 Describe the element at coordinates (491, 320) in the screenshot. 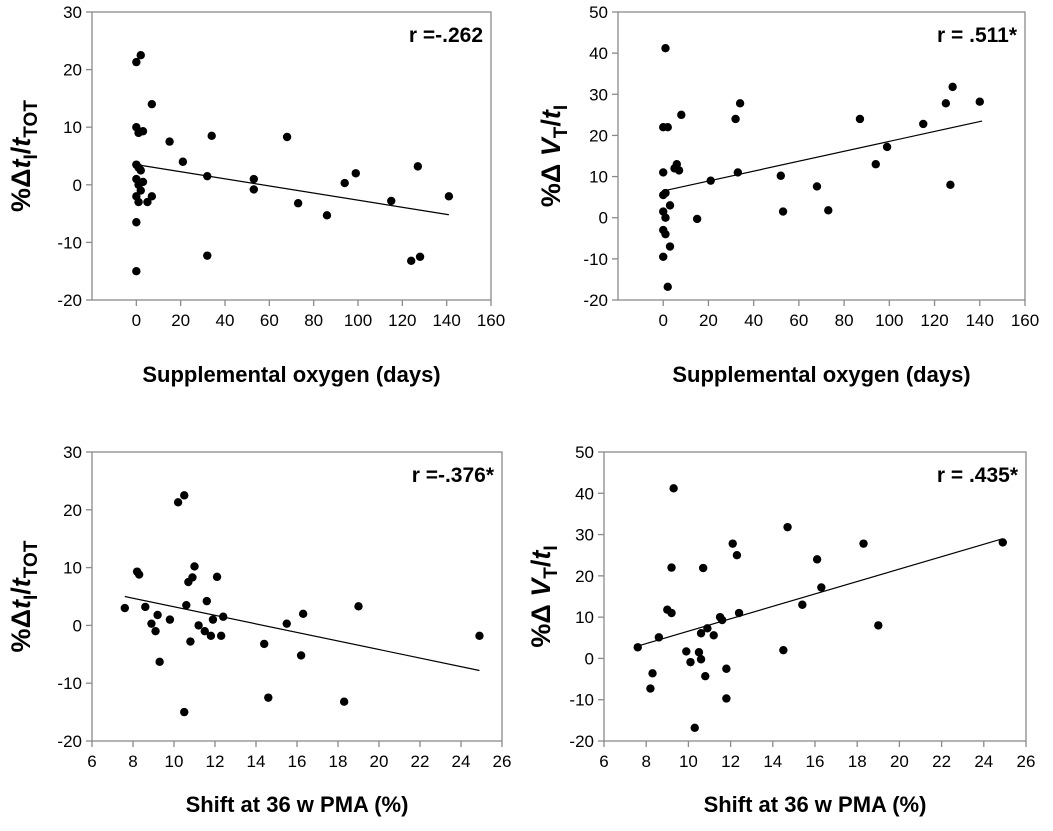

I see `x-tick-label: 160` at that location.